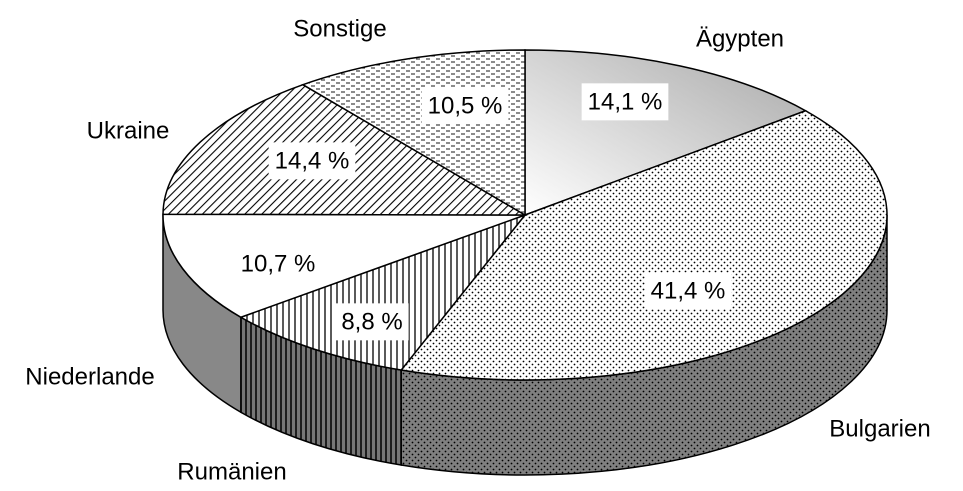 This screenshot has height=491, width=963. I want to click on value-label: 14,4 %, so click(312, 160).